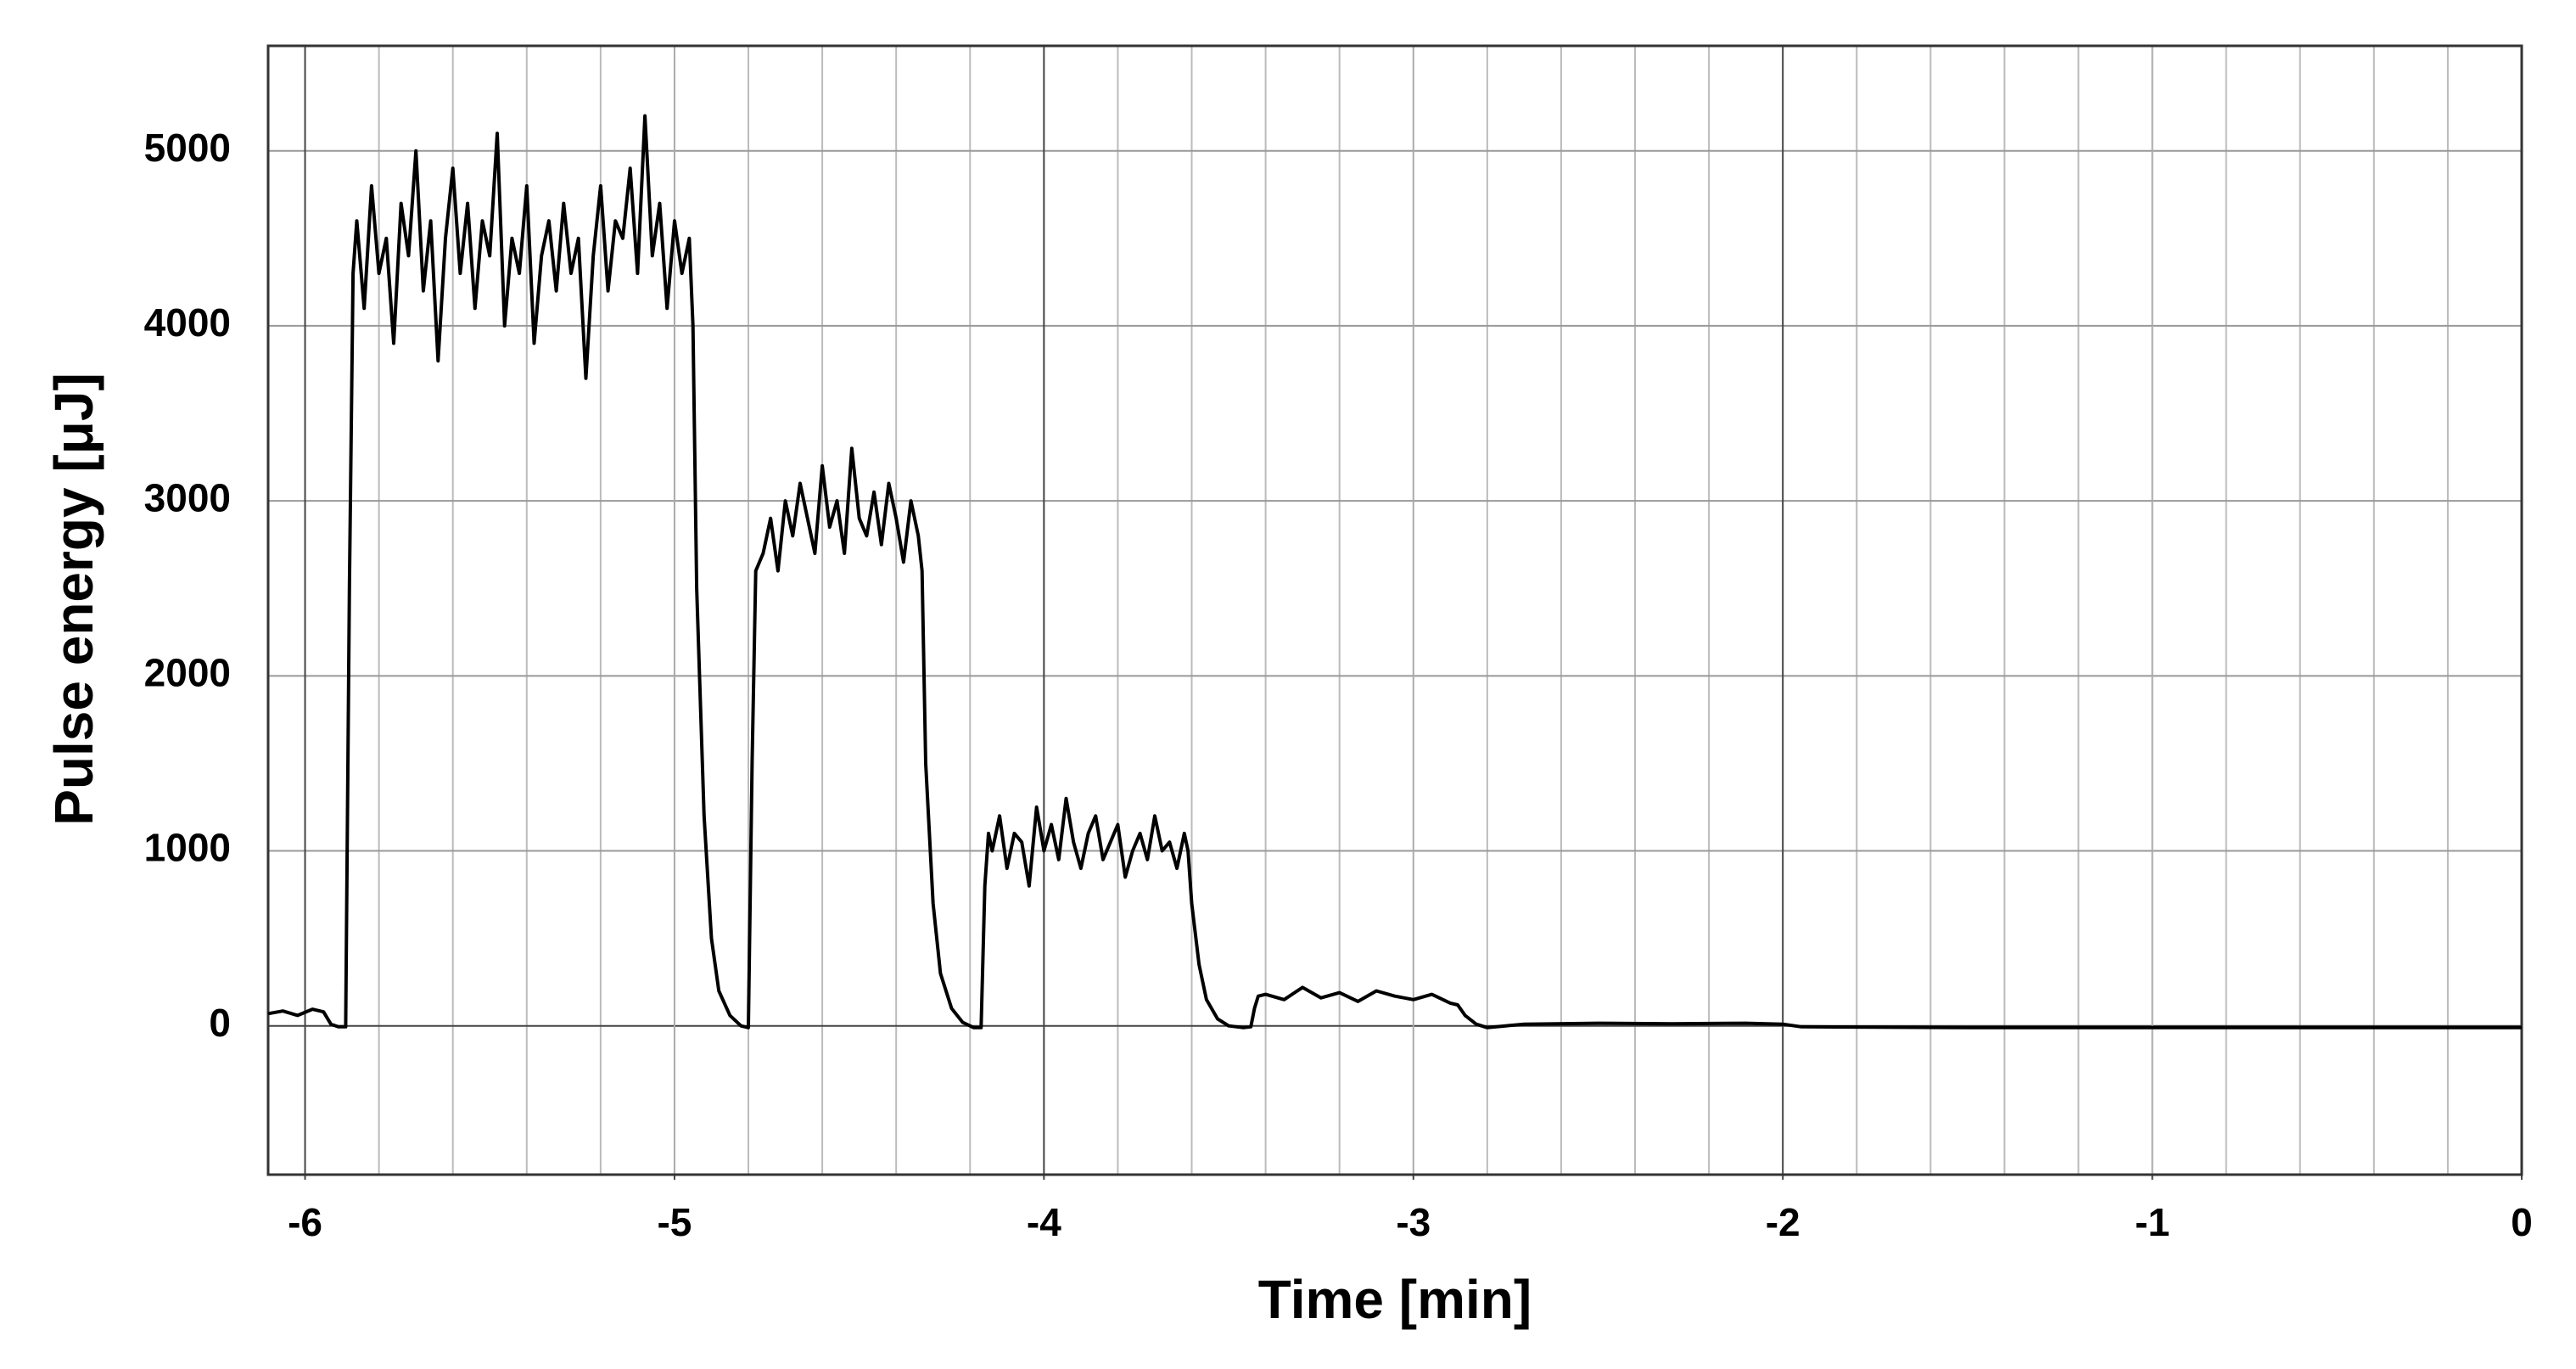  I want to click on x-tick-label: 0, so click(2522, 1222).